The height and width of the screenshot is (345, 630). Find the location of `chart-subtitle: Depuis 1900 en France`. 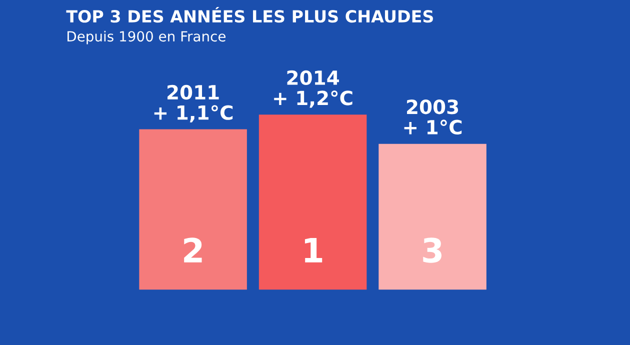

chart-subtitle: Depuis 1900 en France is located at coordinates (147, 37).